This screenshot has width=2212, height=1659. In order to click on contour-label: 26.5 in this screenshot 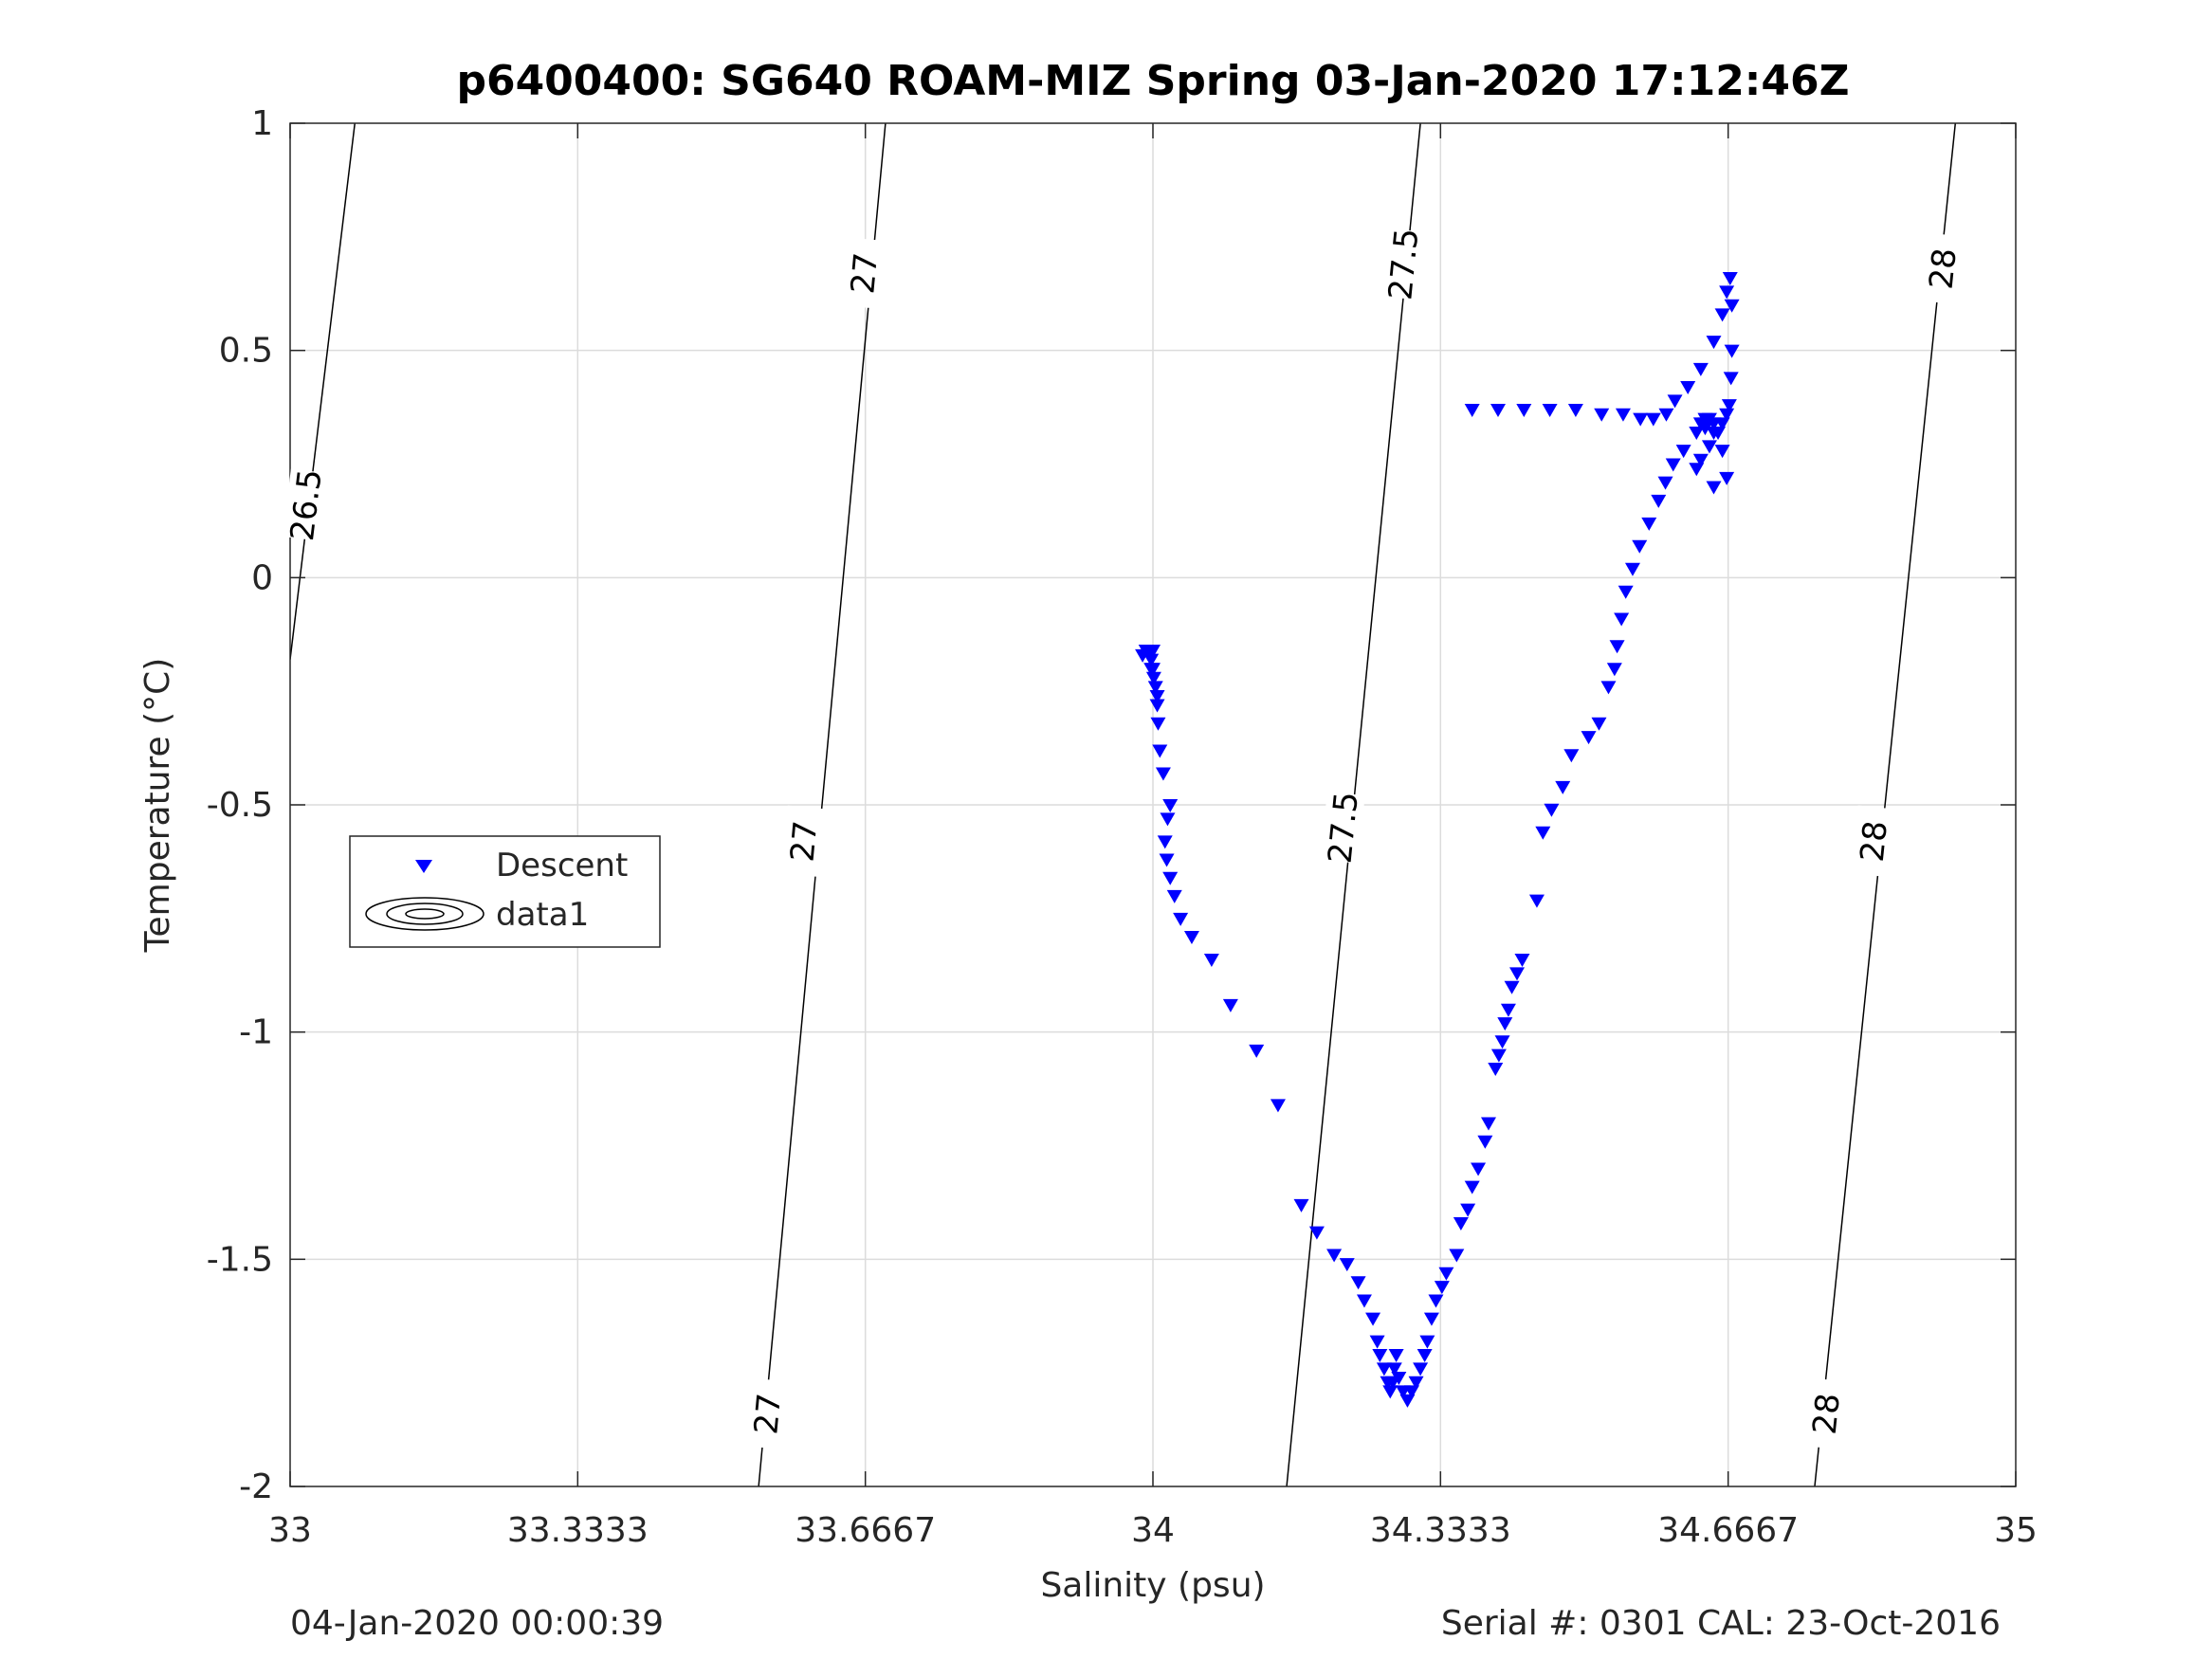, I will do `click(306, 505)`.